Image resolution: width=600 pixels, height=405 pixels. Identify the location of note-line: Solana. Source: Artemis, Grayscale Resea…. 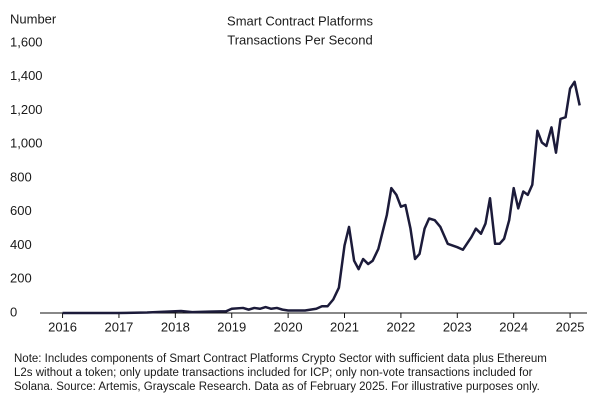
(277, 387).